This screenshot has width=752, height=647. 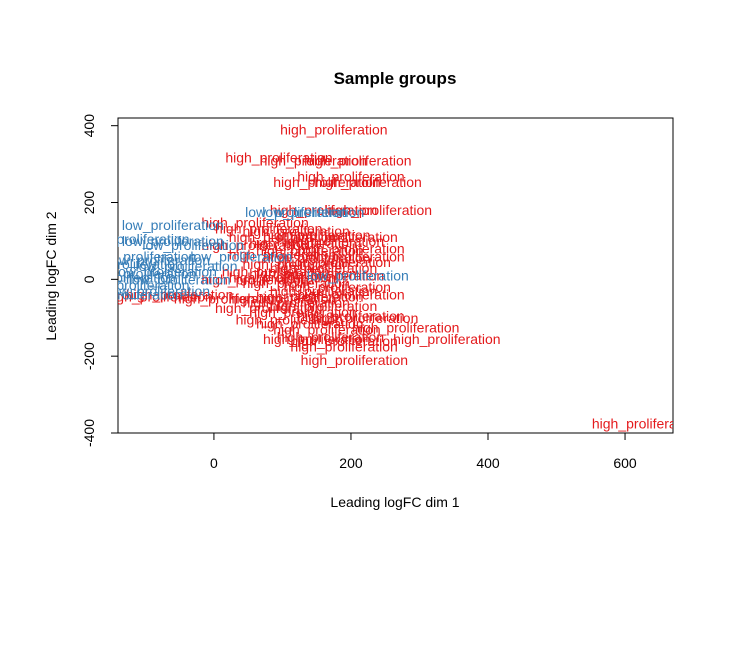 I want to click on y-tick-label: 400, so click(x=89, y=126).